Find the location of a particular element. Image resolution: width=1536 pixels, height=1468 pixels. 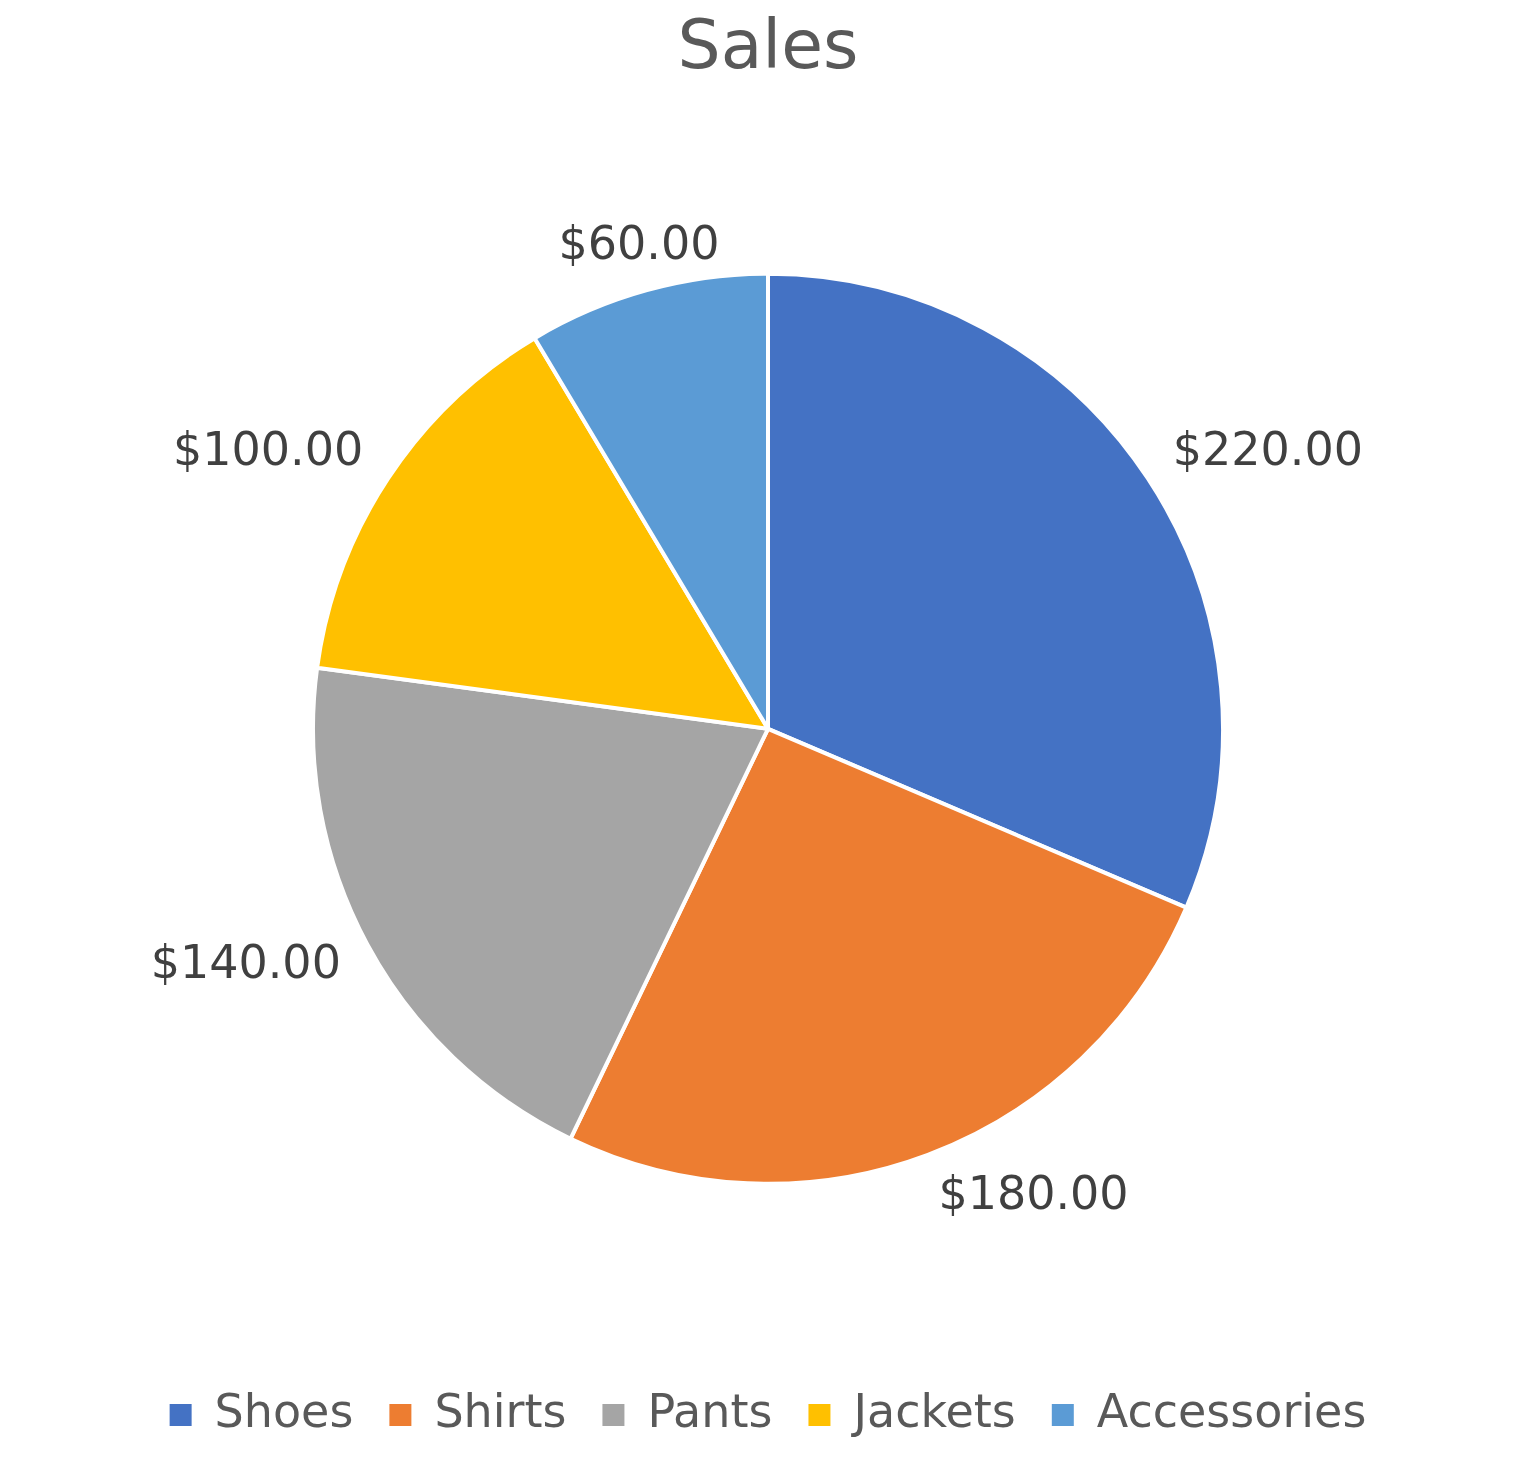

chart-title: Sales is located at coordinates (768, 45).